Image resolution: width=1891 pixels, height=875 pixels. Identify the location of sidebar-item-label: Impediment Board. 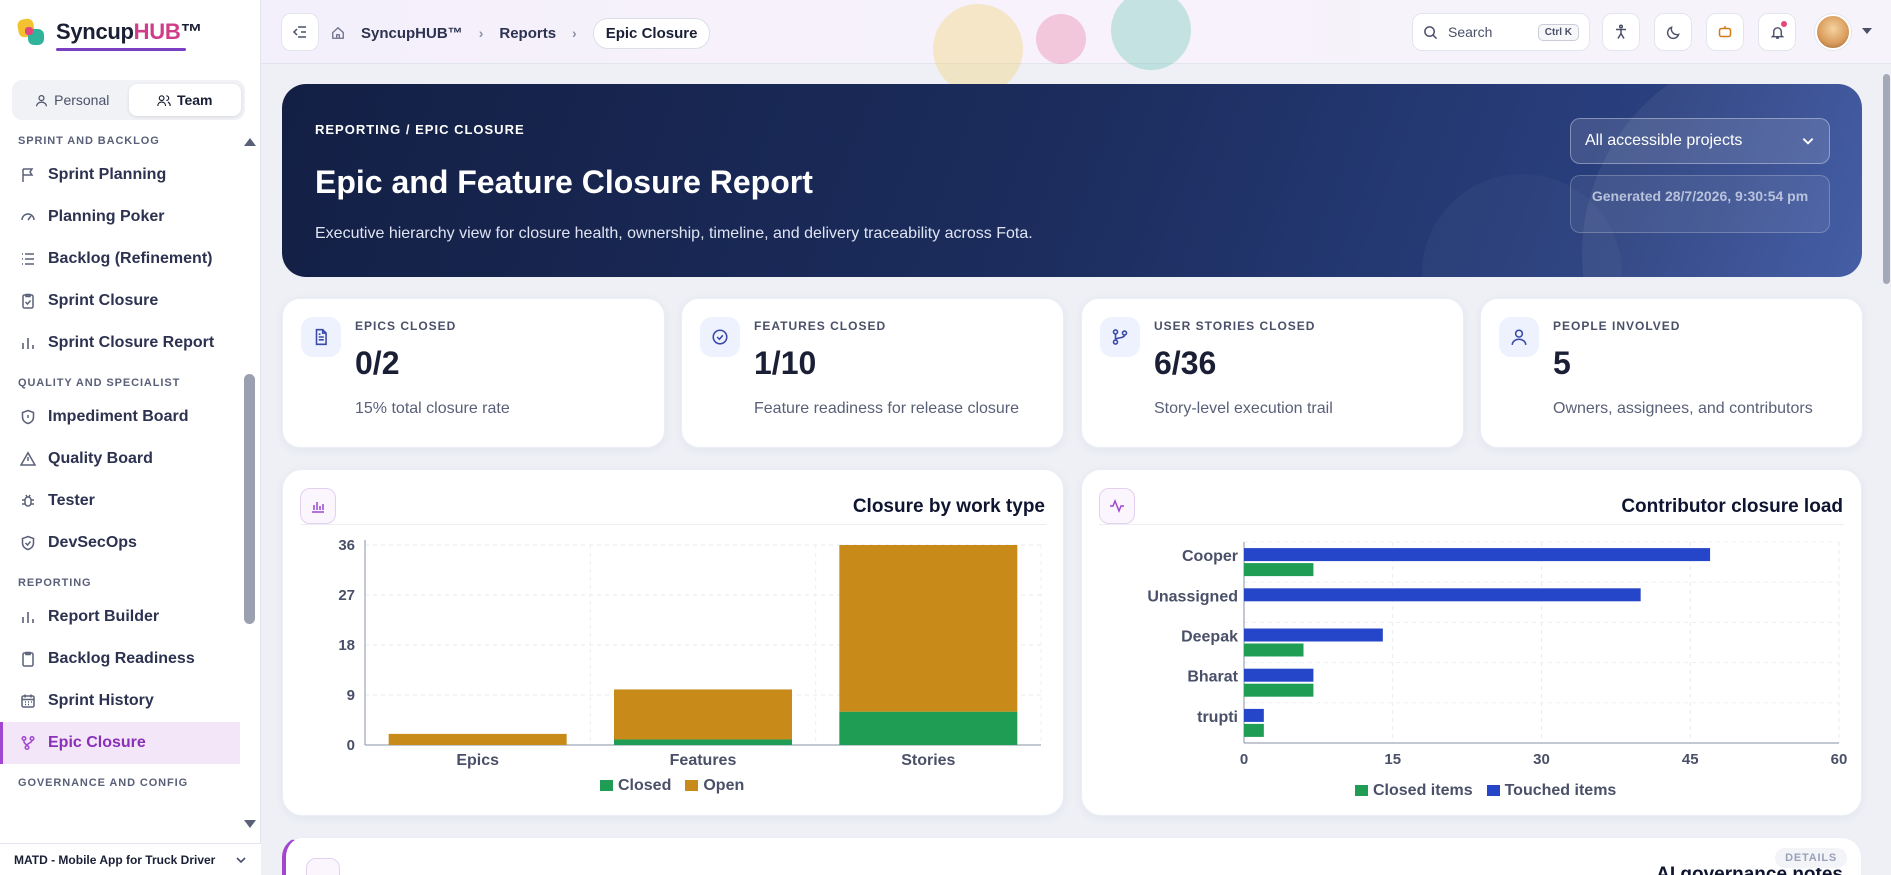
(118, 416).